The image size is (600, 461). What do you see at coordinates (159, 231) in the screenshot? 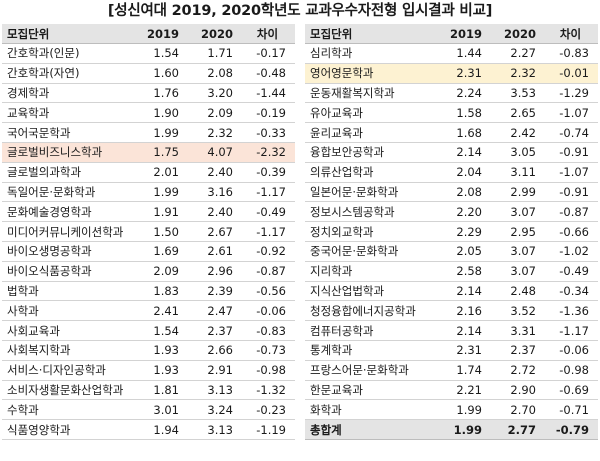
I see `score-2019-cell: 1.50` at bounding box center [159, 231].